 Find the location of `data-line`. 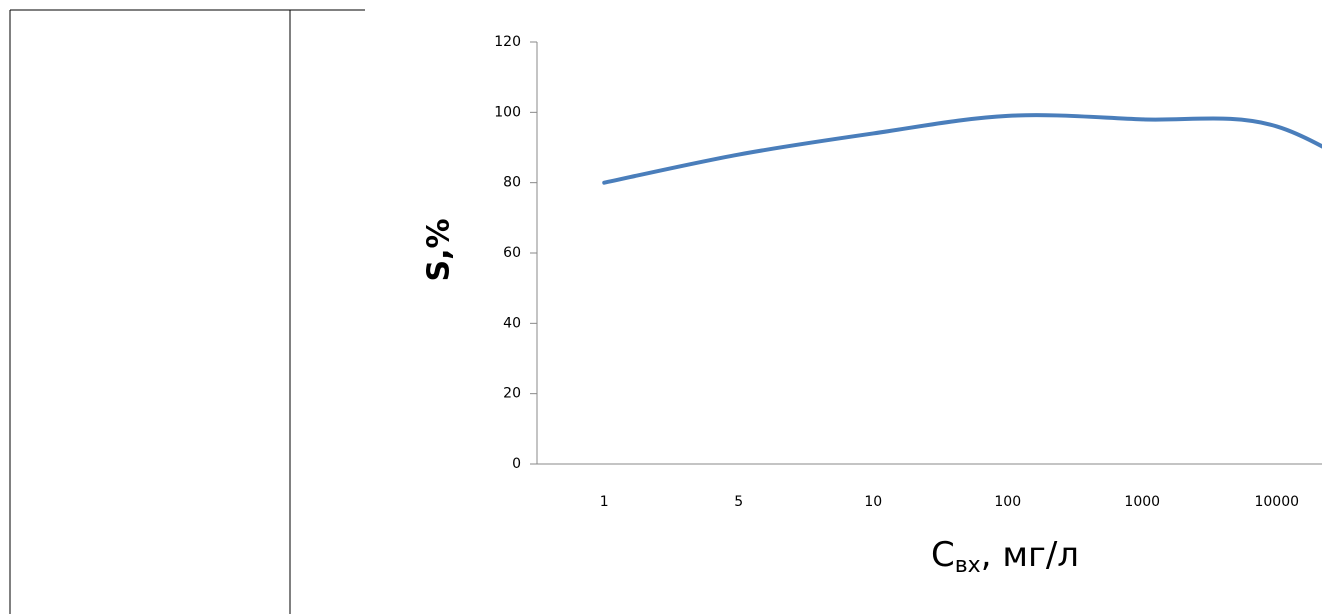

data-line is located at coordinates (962, 149).